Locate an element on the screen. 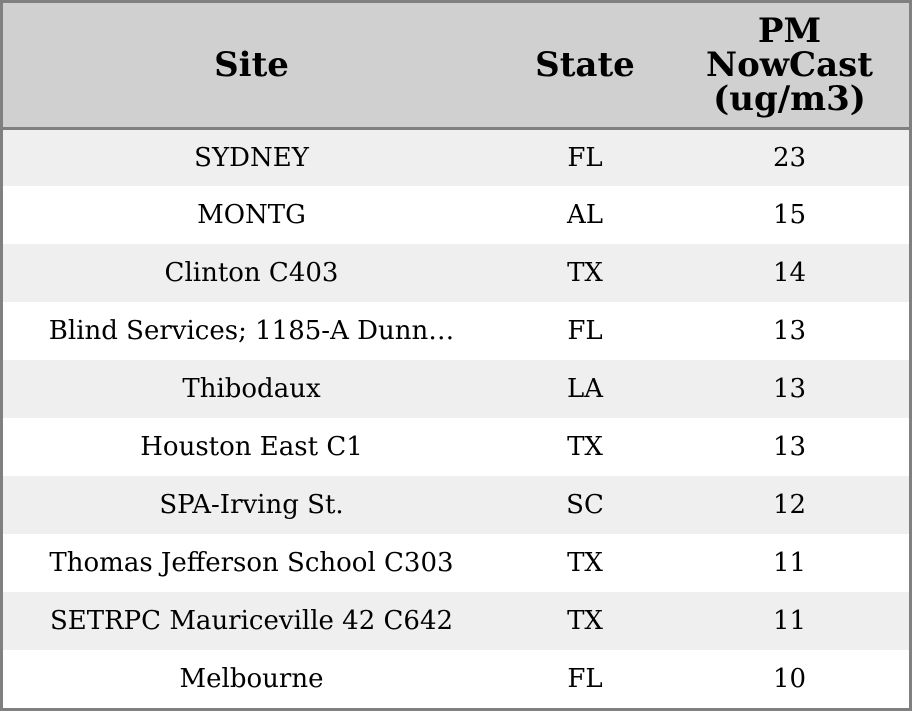  table-row: MONTG AL 15 is located at coordinates (456, 215).